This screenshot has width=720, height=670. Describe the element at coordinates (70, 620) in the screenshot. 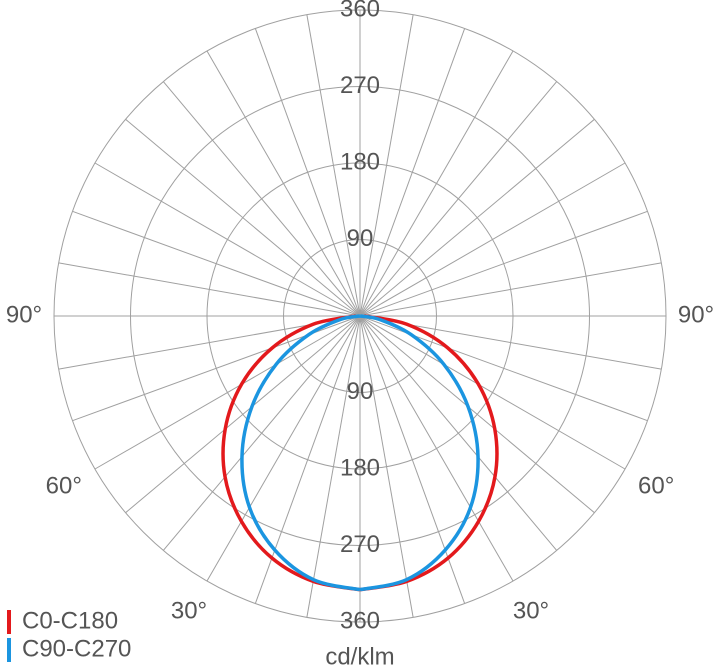

I see `legend-label: C0-C180` at that location.